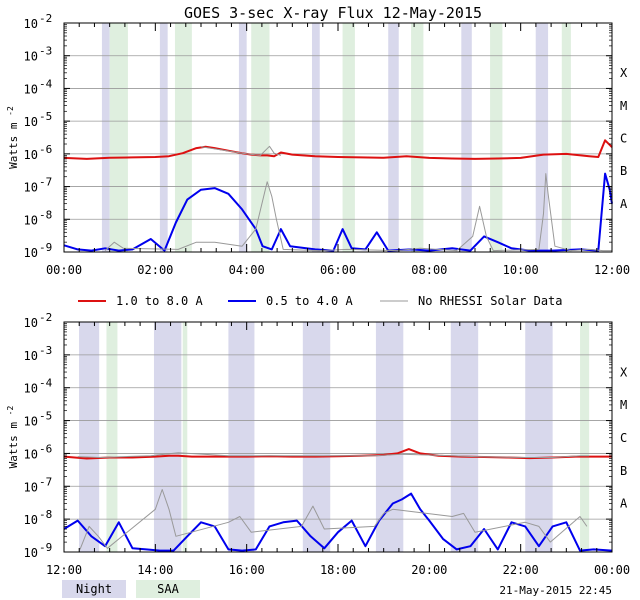 Image resolution: width=640 pixels, height=600 pixels. What do you see at coordinates (247, 270) in the screenshot?
I see `x-tick-label: 04:00` at bounding box center [247, 270].